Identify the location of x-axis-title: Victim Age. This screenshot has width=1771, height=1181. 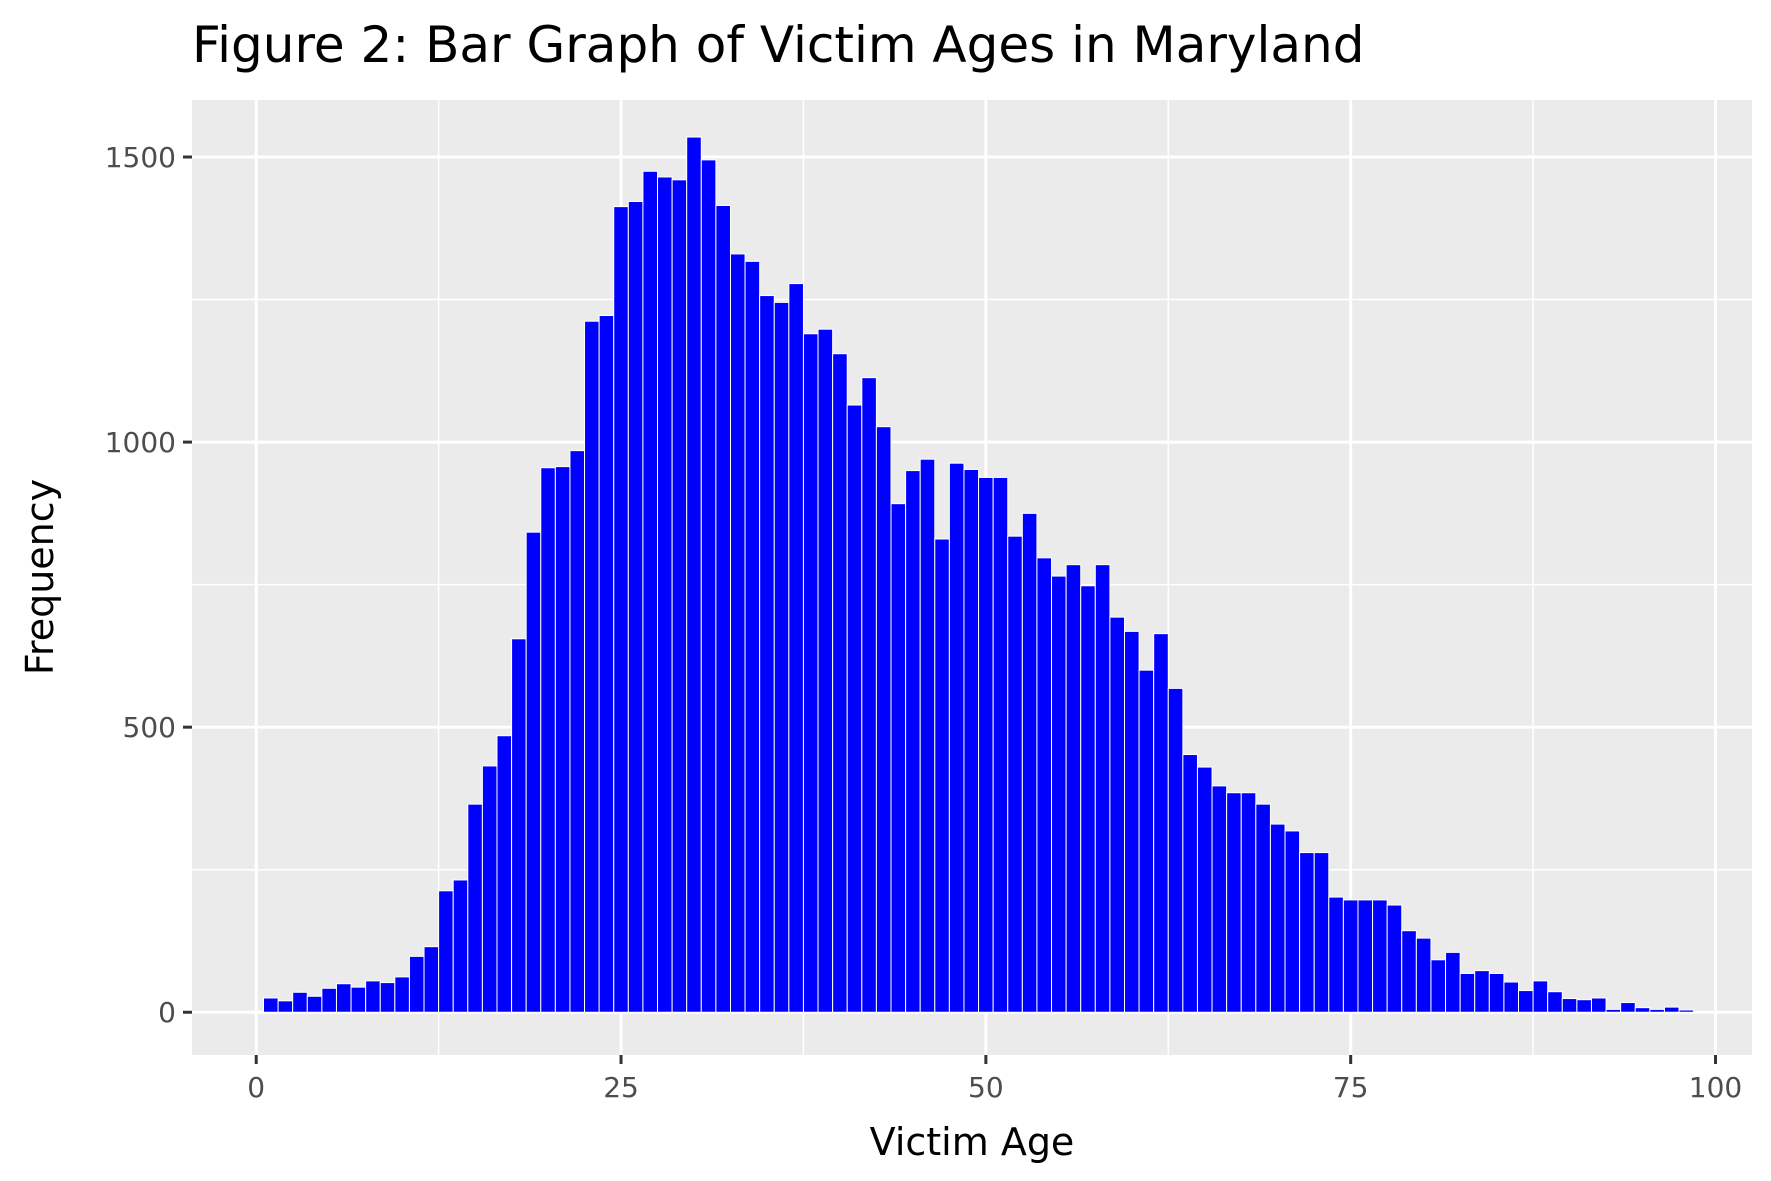
(972, 1142).